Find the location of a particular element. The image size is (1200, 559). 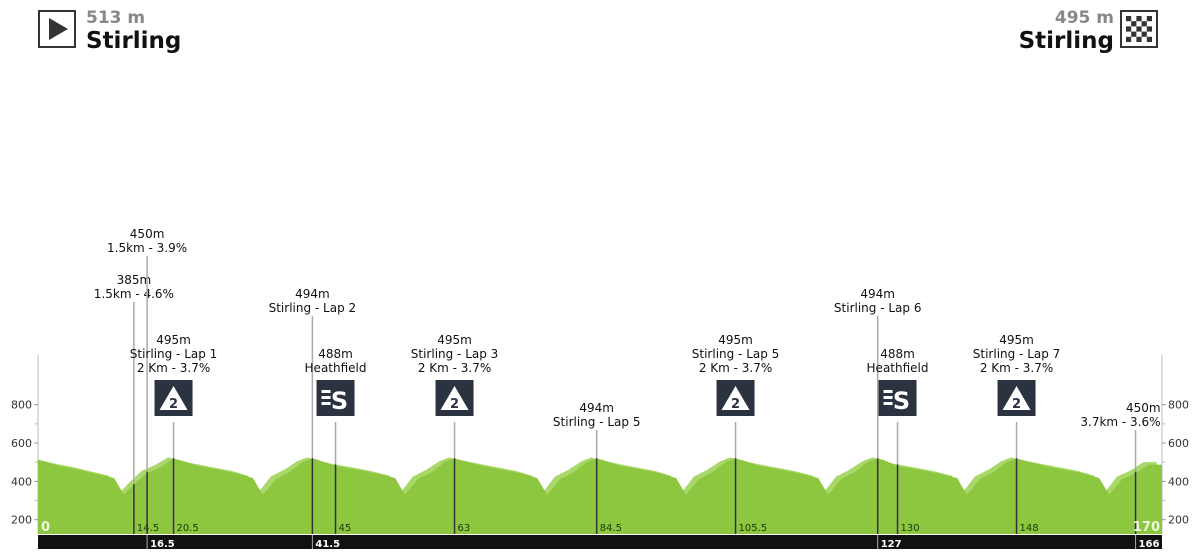

km-label-bar: 127 is located at coordinates (891, 544).